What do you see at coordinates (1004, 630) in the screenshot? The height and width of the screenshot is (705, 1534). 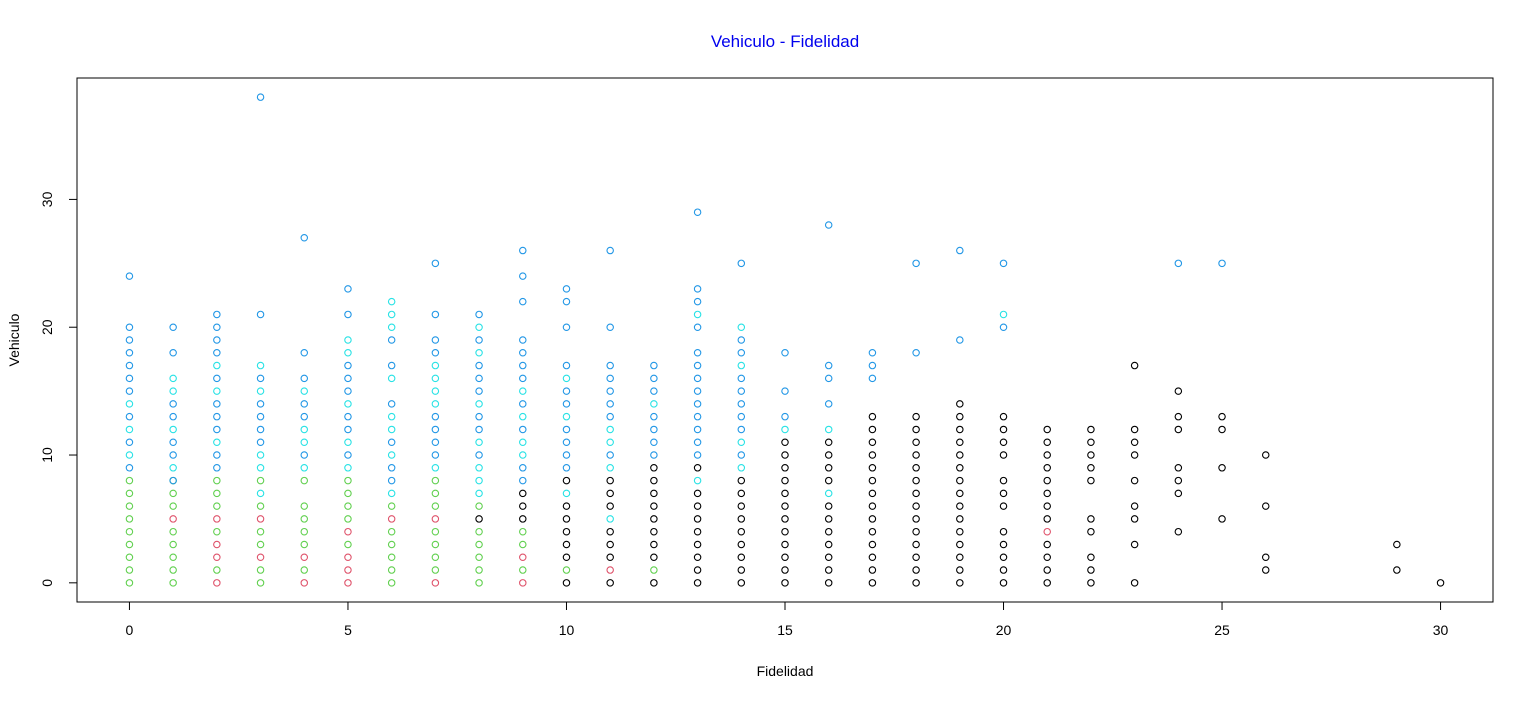 I see `x-tick-label: 20` at bounding box center [1004, 630].